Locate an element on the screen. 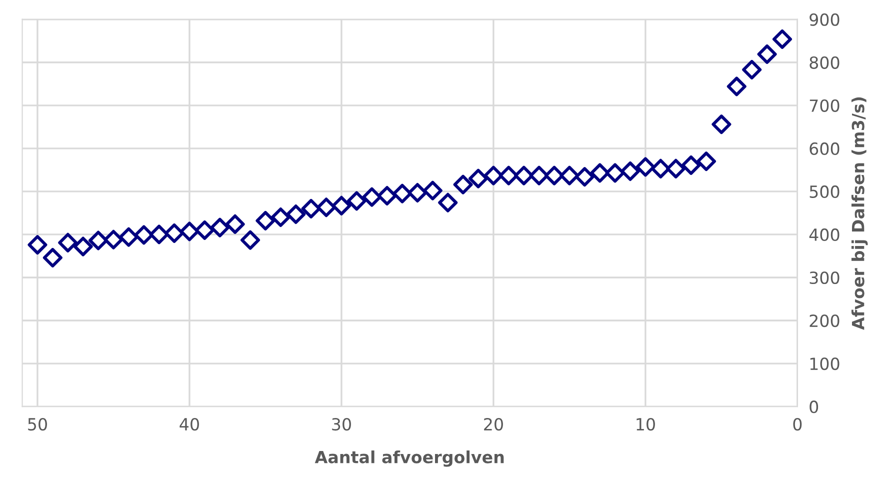  y-tick-label: 900 is located at coordinates (825, 19).